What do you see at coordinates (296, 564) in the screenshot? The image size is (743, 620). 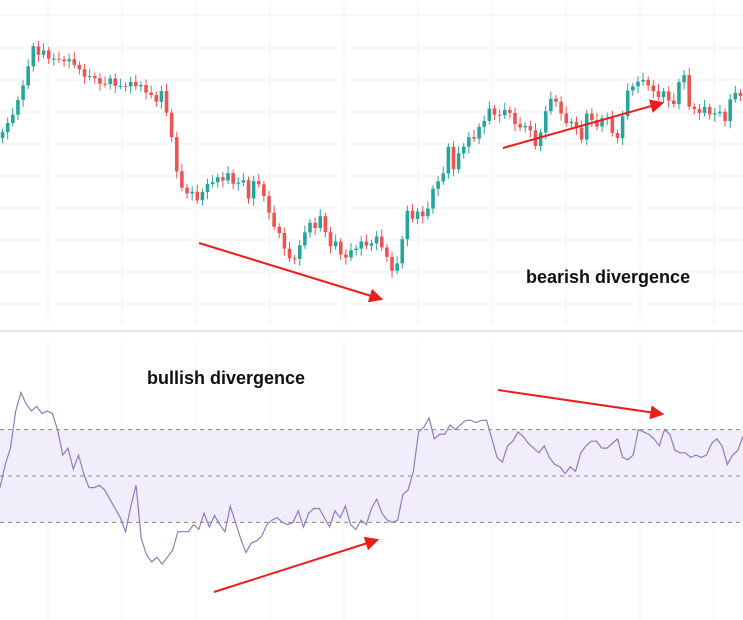 I see `oscillator-higher-low-arrow` at bounding box center [296, 564].